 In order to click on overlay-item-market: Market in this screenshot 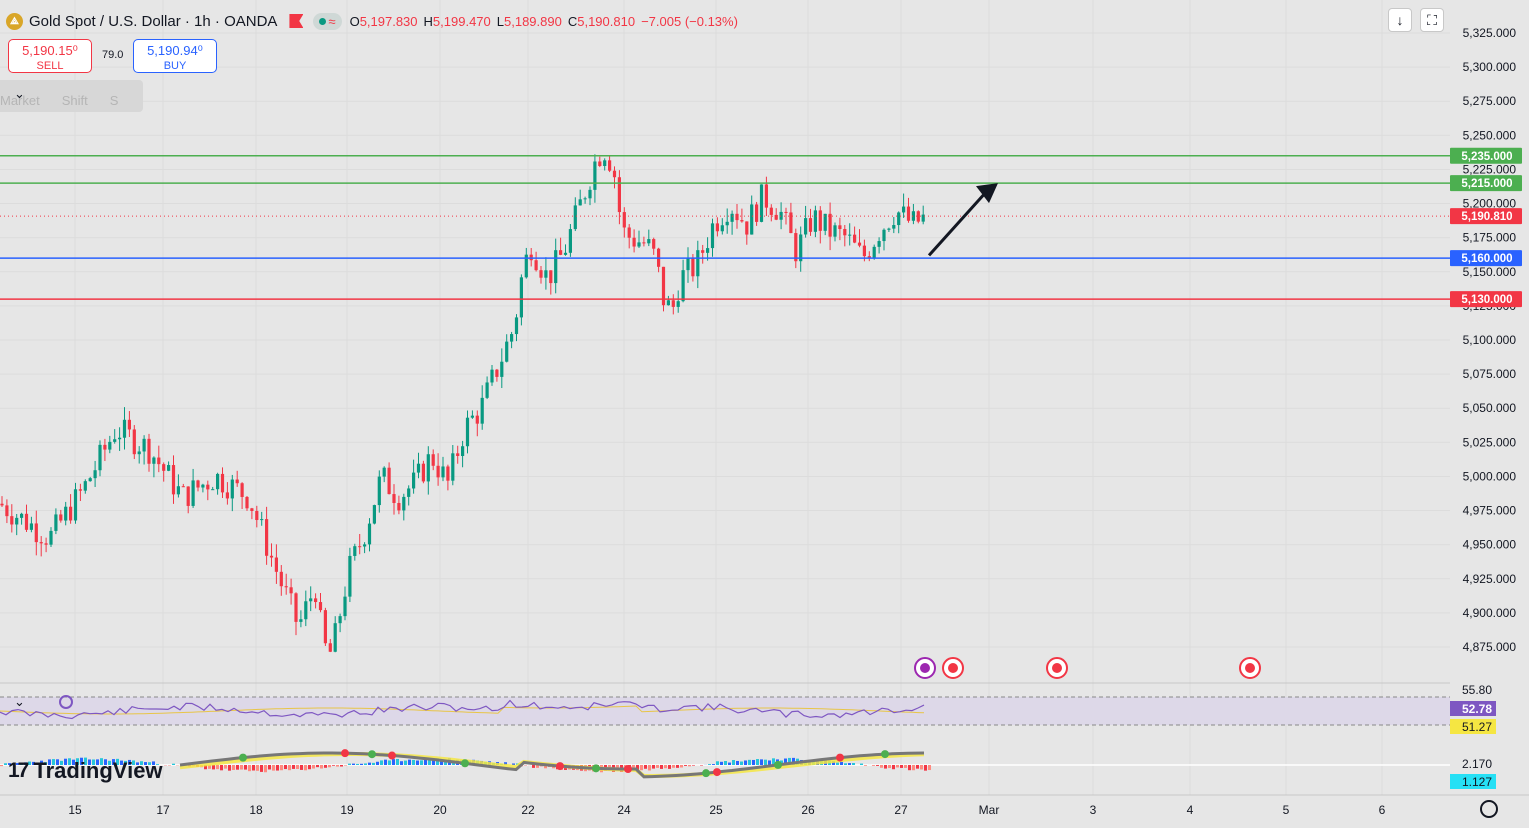, I will do `click(20, 100)`.